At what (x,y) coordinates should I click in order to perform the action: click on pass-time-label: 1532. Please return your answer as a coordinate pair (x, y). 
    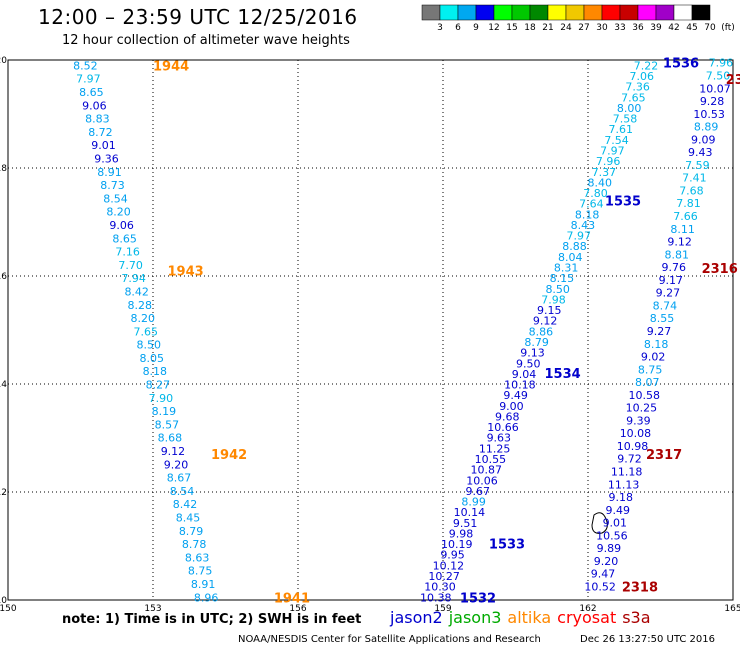
    Looking at the image, I should click on (478, 598).